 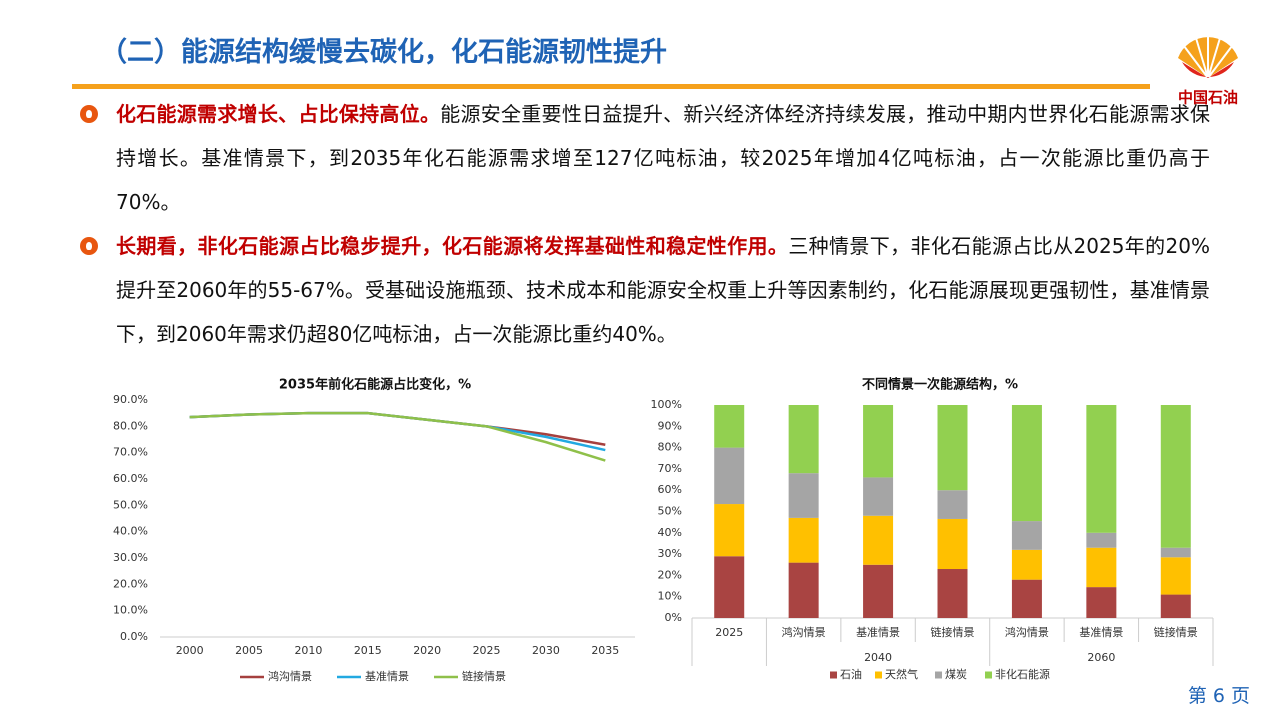 What do you see at coordinates (1101, 657) in the screenshot?
I see `group-label: 2060` at bounding box center [1101, 657].